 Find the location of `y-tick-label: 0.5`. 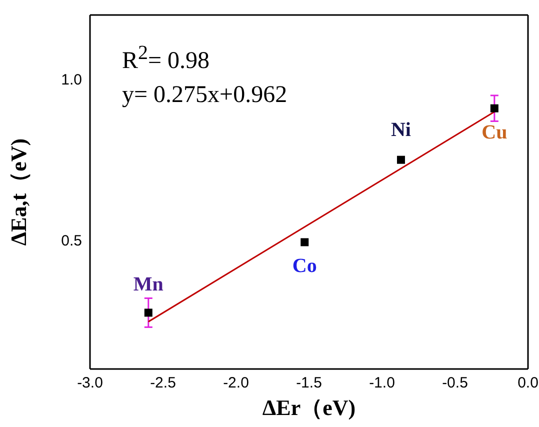

y-tick-label: 0.5 is located at coordinates (71, 241).